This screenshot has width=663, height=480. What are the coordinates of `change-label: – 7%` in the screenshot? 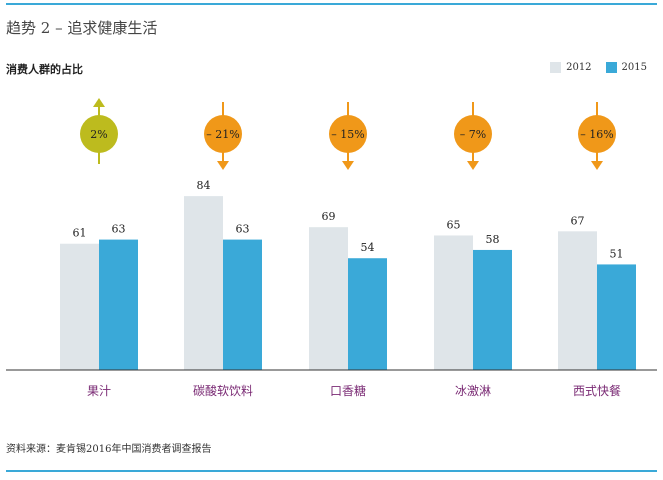 It's located at (473, 134).